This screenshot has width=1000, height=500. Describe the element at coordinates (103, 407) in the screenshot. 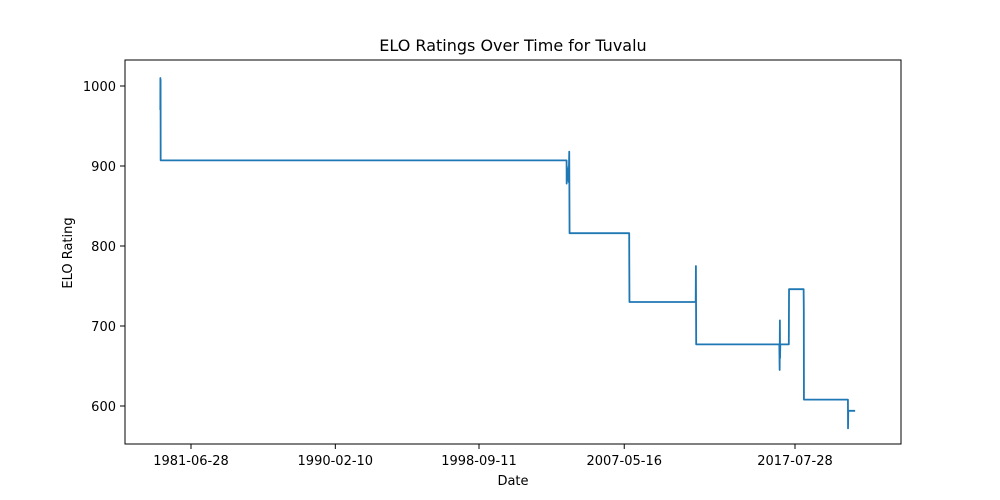

I see `y-tick-label: 600` at that location.